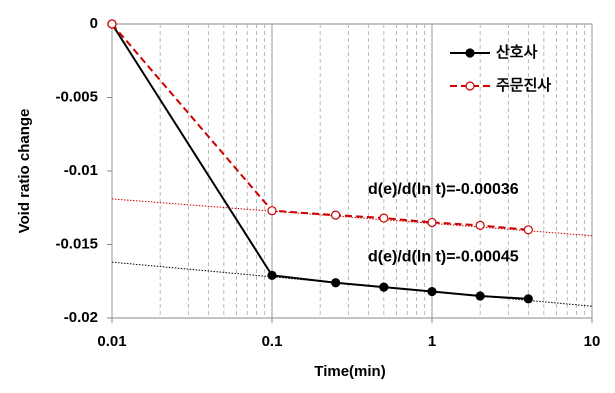  I want to click on y-tick-label: -0.005, so click(76, 96).